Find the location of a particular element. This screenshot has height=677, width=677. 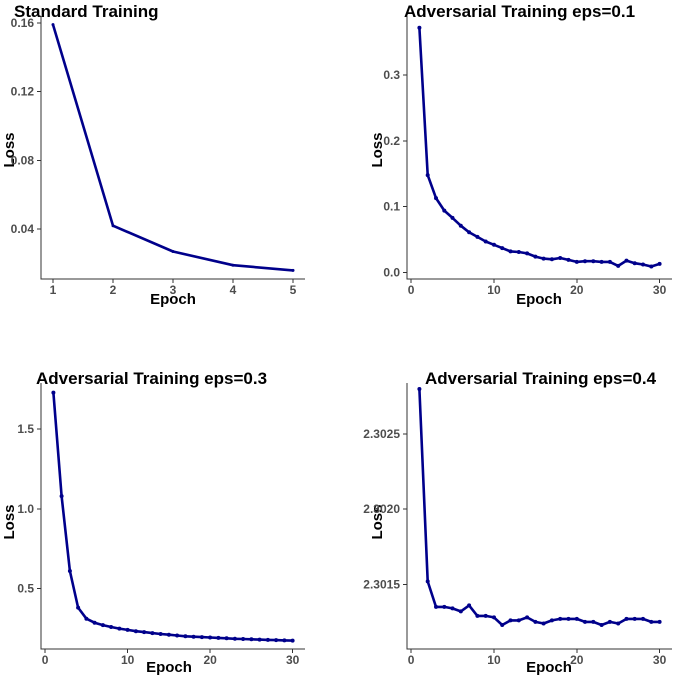

chart-title: Adversarial Training eps=0.3 is located at coordinates (151, 378).